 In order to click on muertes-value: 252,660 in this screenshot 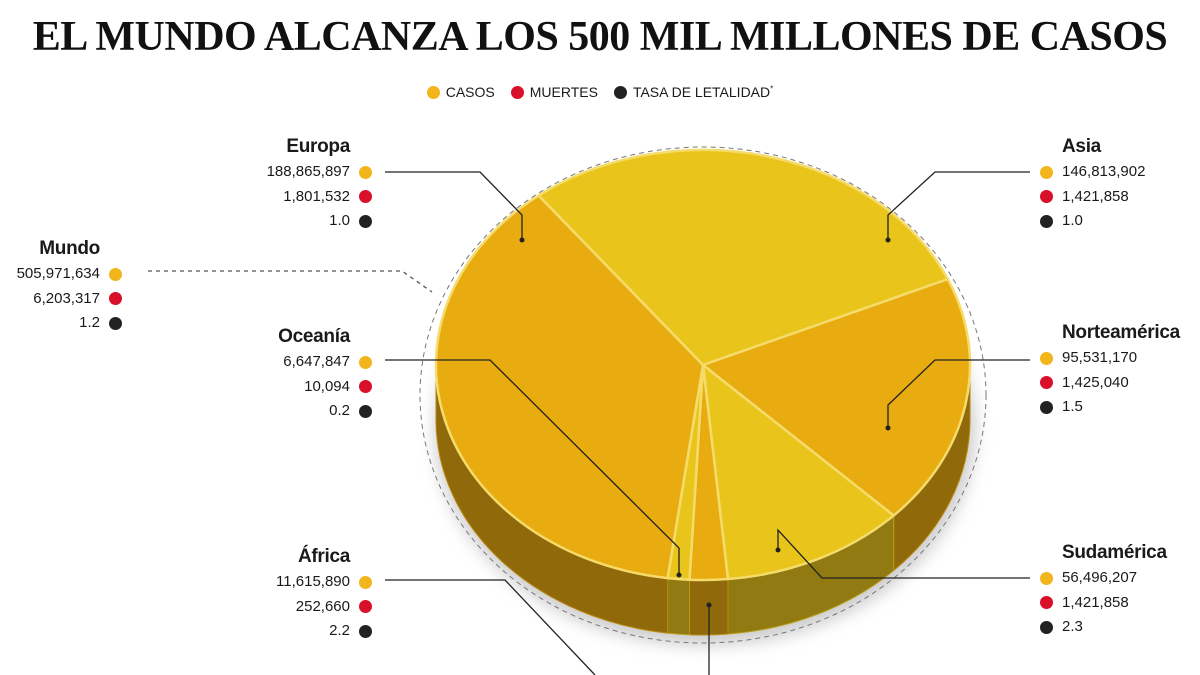, I will do `click(322, 606)`.